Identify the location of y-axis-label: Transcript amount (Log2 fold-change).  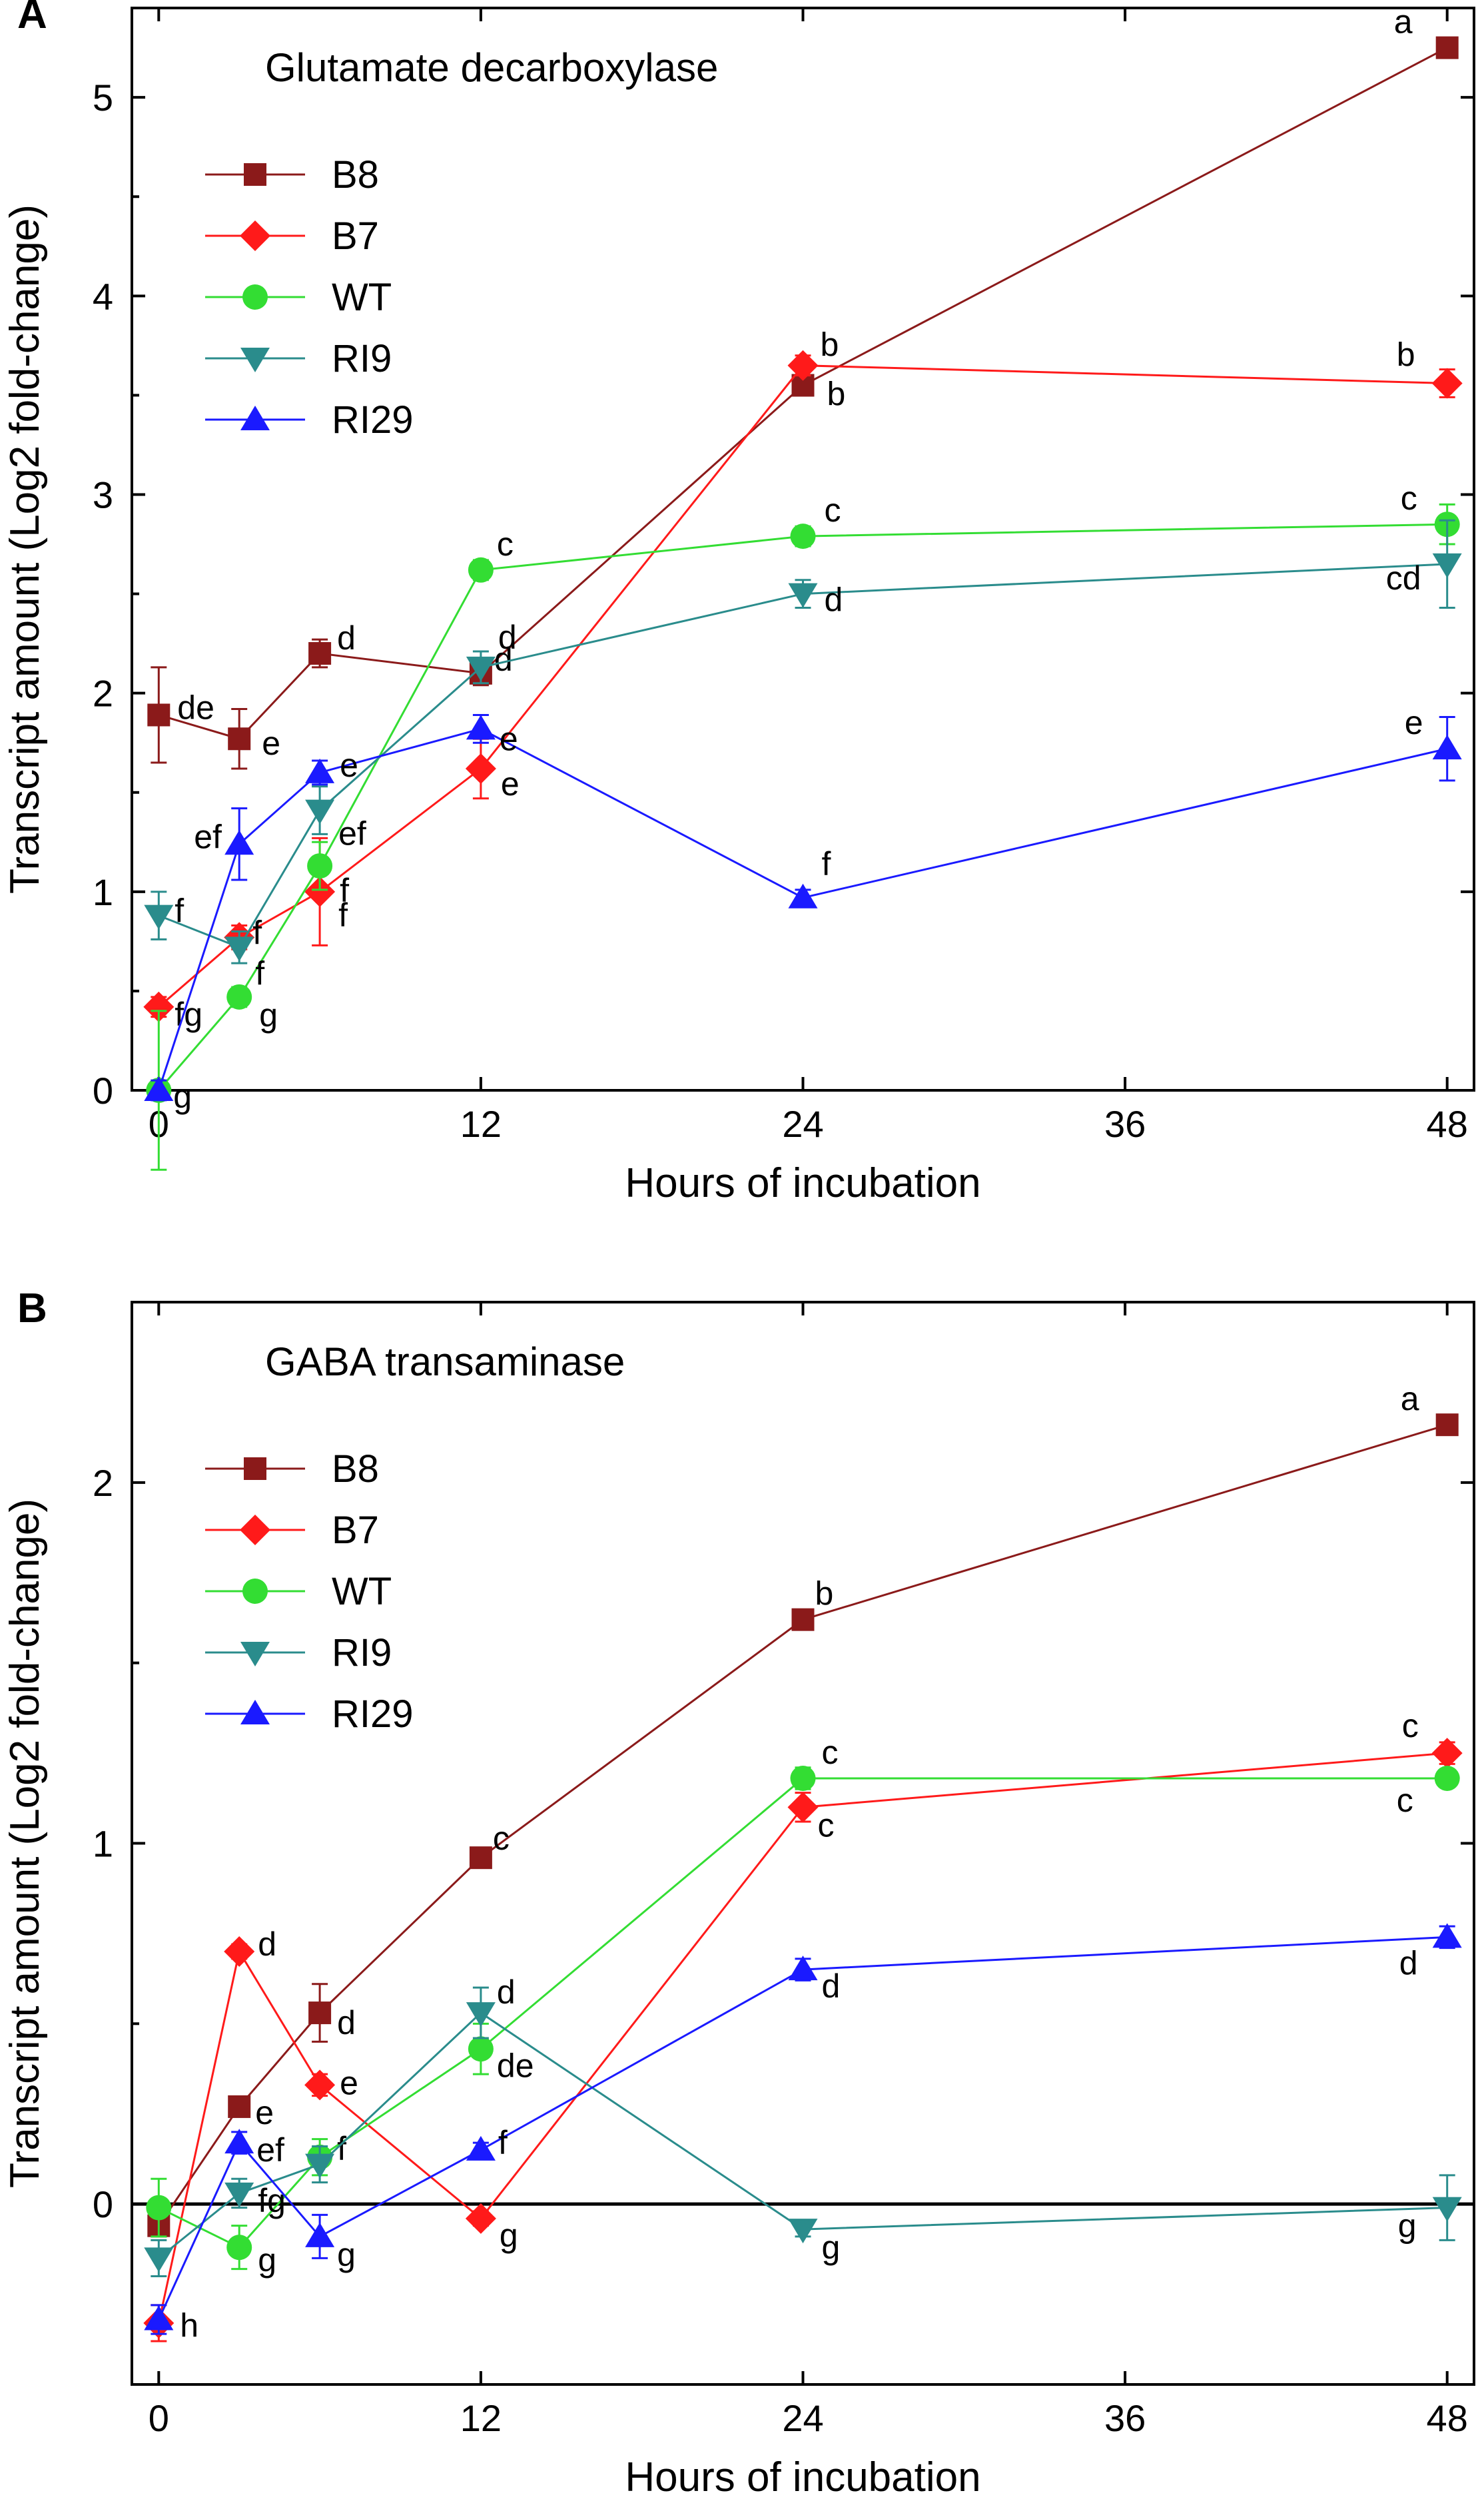
(25, 1843).